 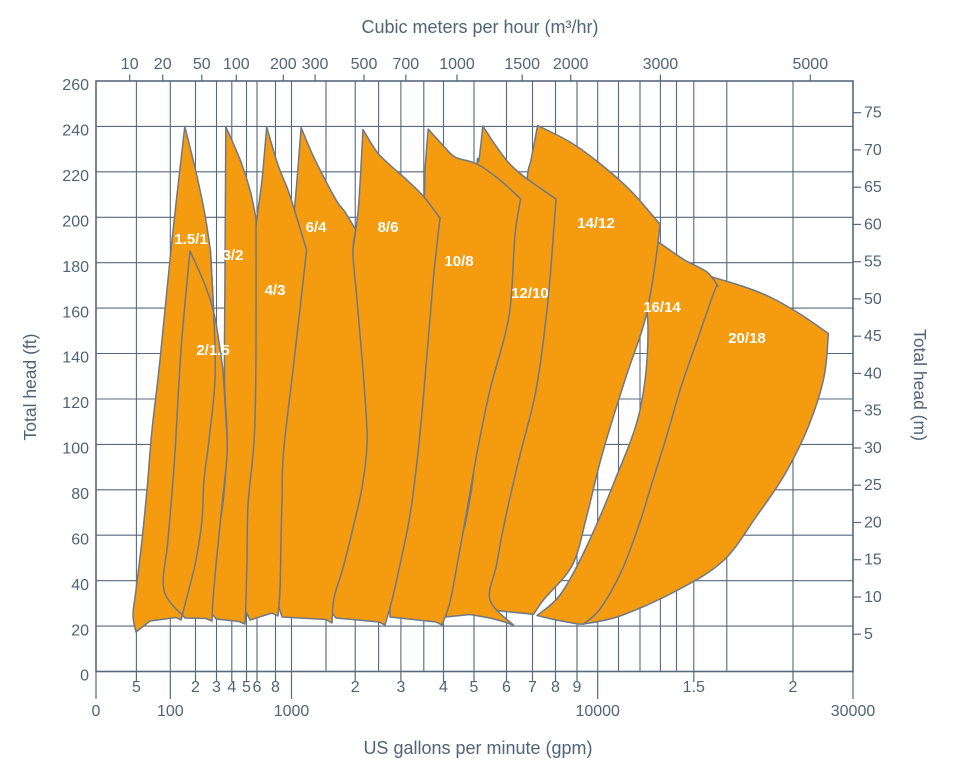 I want to click on svg-text: 30000, so click(x=853, y=711).